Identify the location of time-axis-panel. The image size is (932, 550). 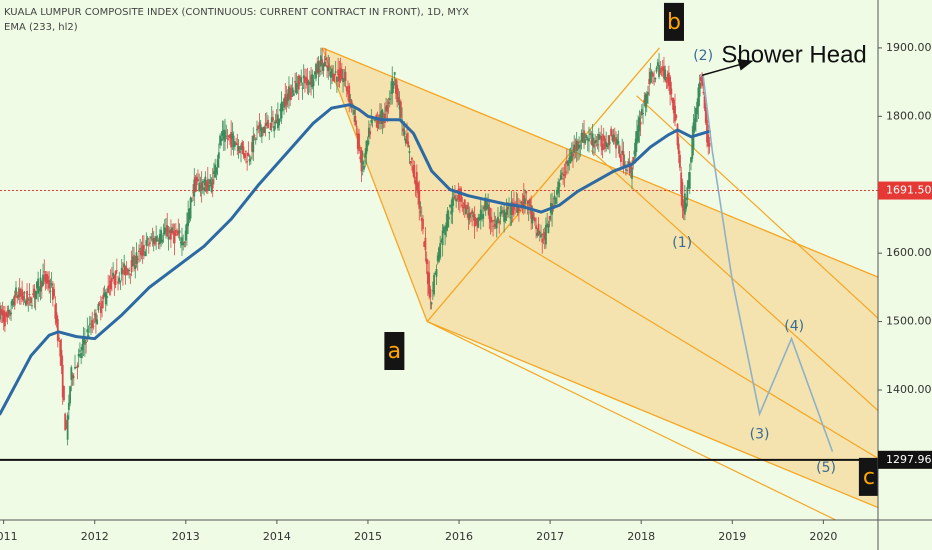
(466, 535).